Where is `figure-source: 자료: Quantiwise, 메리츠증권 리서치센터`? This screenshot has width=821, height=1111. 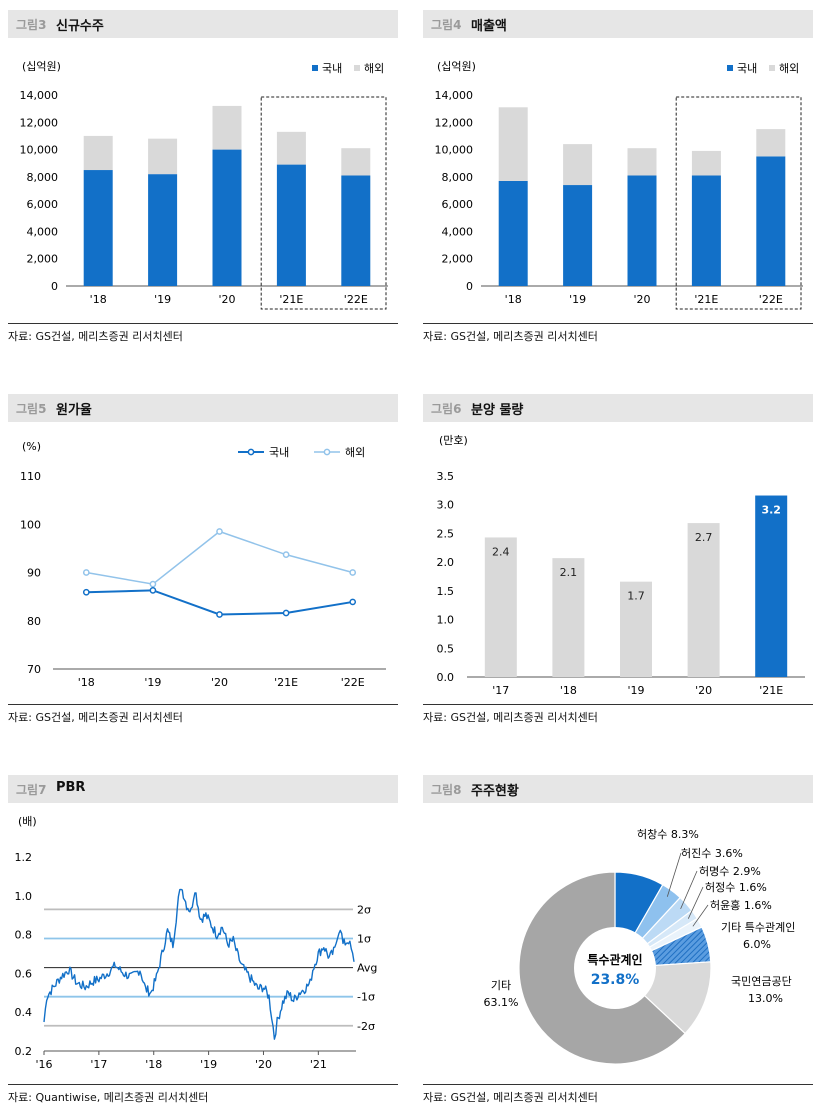
figure-source: 자료: Quantiwise, 메리츠증권 리서치센터 is located at coordinates (203, 1094).